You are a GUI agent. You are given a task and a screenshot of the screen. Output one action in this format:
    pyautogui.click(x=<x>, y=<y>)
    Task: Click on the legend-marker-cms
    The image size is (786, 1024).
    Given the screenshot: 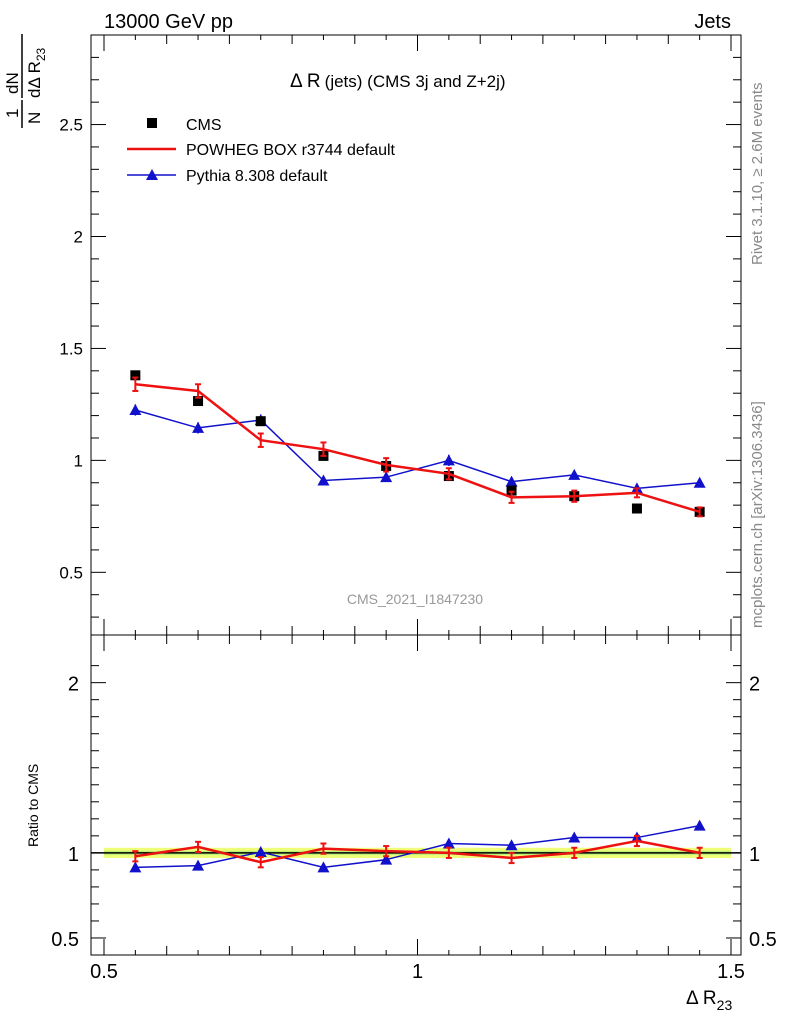 What is the action you would take?
    pyautogui.click(x=152, y=123)
    